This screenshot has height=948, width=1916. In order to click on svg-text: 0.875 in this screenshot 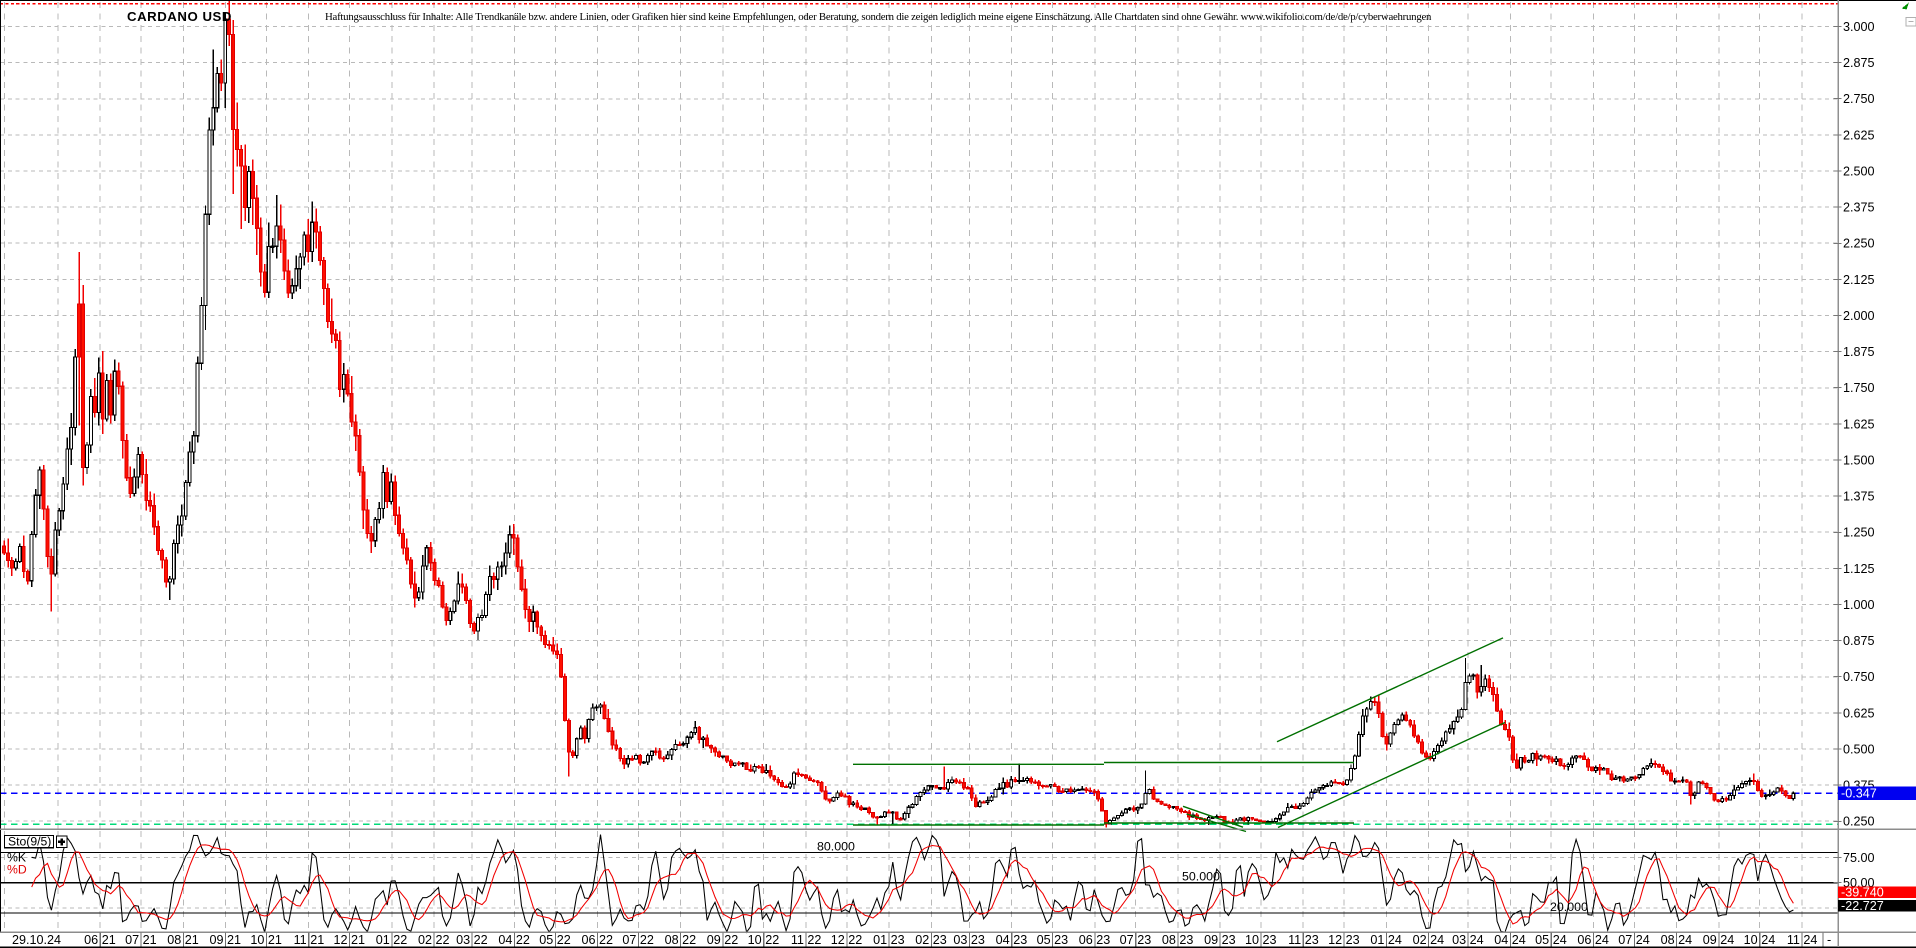, I will do `click(1859, 641)`.